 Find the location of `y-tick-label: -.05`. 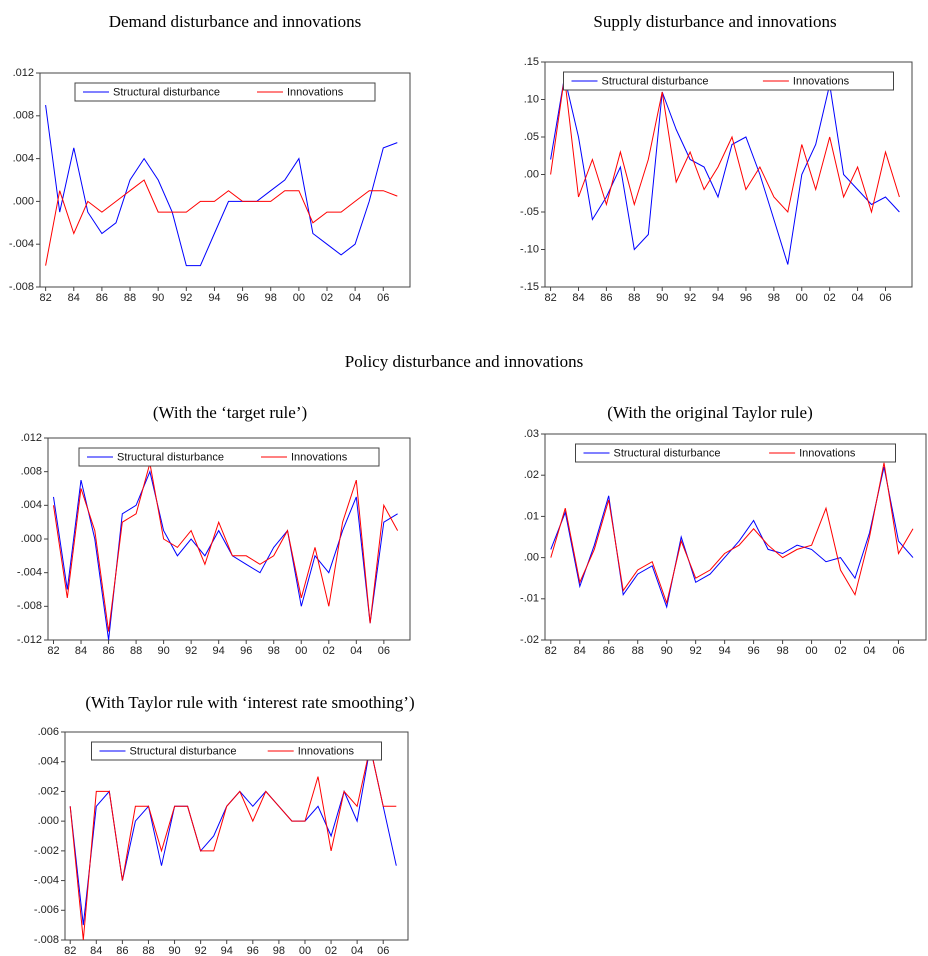

y-tick-label: -.05 is located at coordinates (529, 212).